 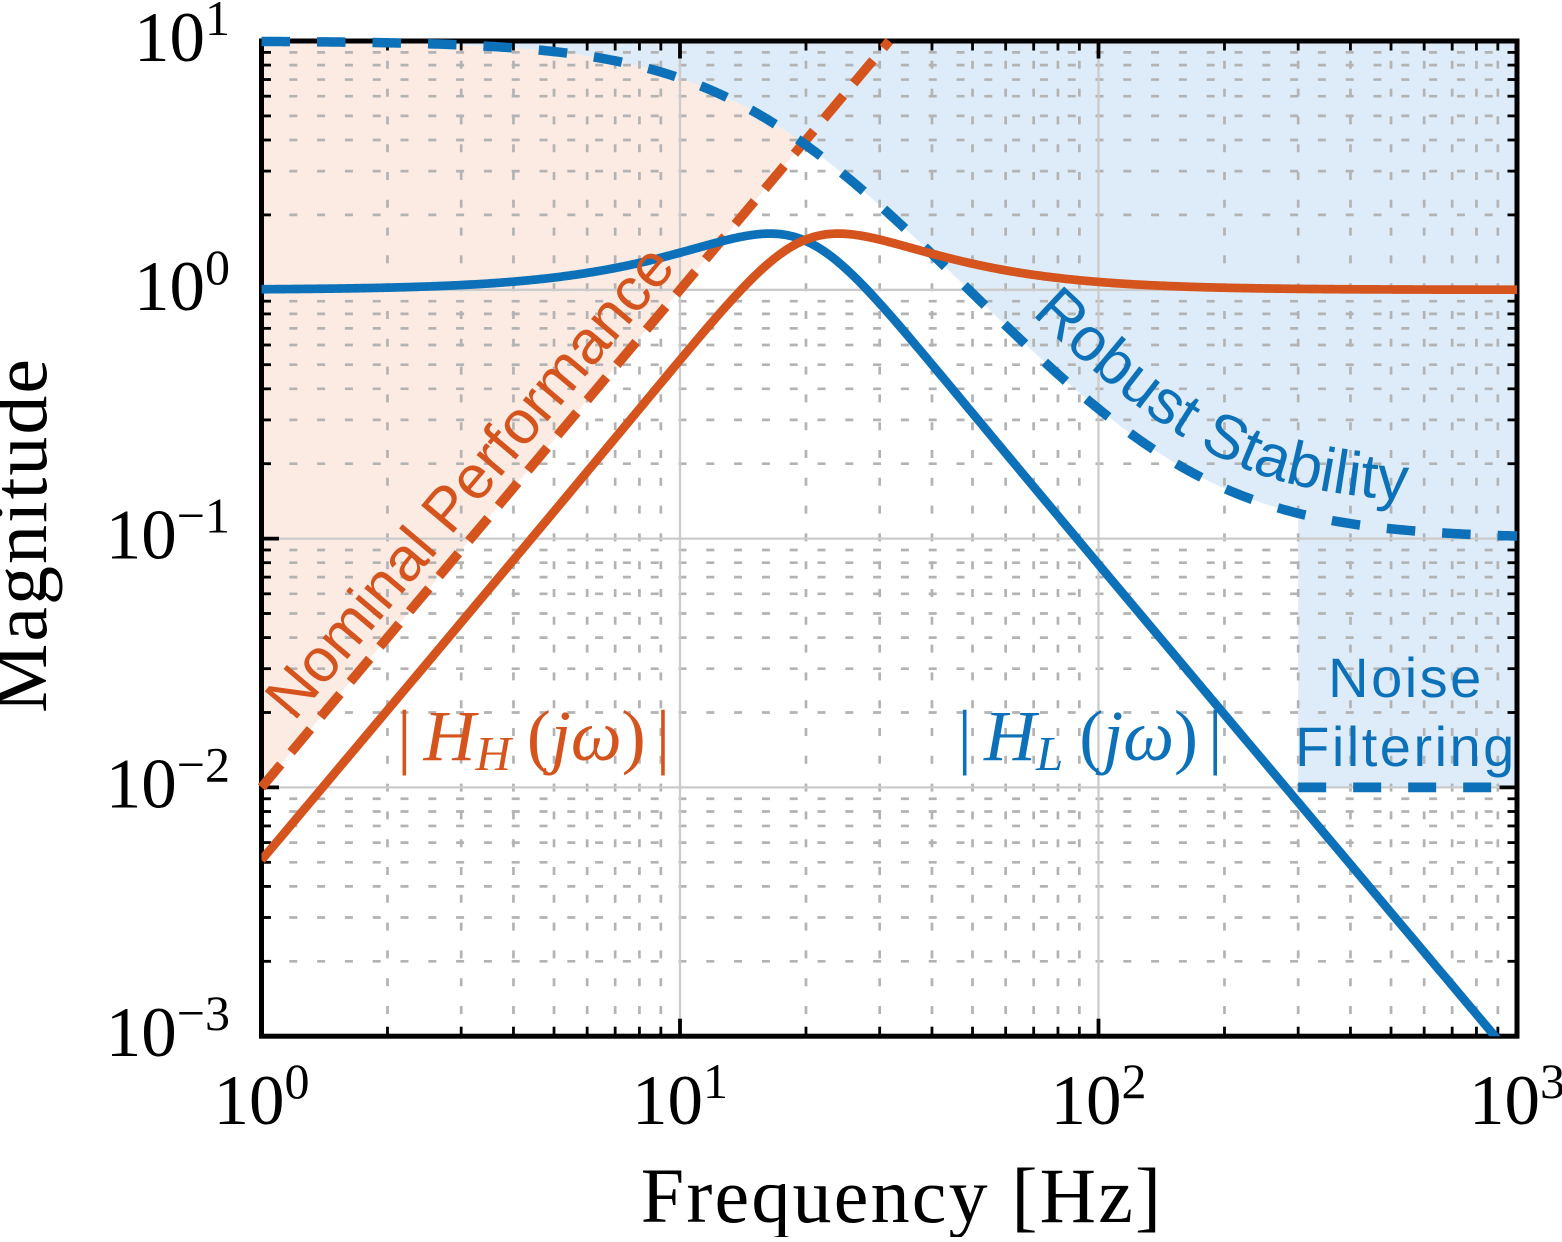 What do you see at coordinates (31, 535) in the screenshot?
I see `svg-text: Magnitude` at bounding box center [31, 535].